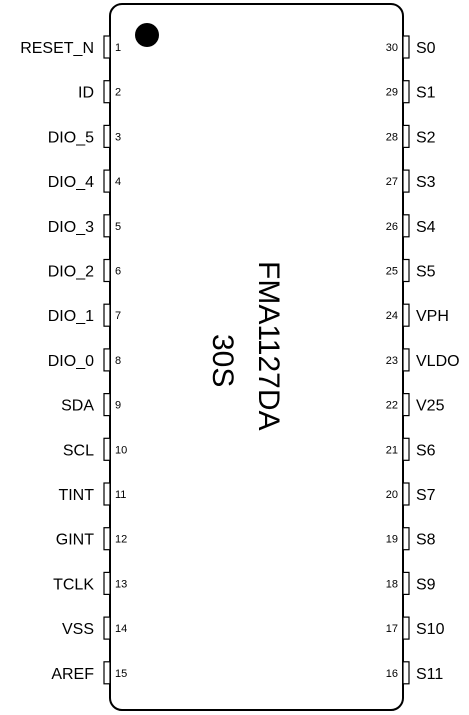  I want to click on pin-number-label: 23, so click(392, 361).